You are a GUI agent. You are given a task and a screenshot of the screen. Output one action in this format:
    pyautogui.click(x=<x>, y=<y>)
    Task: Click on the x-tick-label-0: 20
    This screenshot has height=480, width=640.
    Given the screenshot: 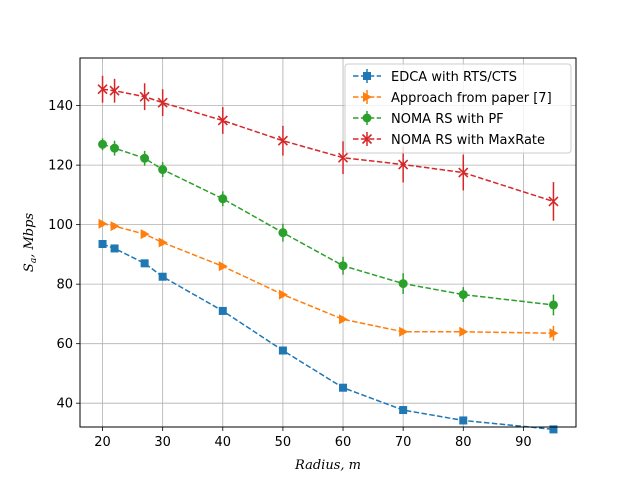 What is the action you would take?
    pyautogui.click(x=102, y=442)
    